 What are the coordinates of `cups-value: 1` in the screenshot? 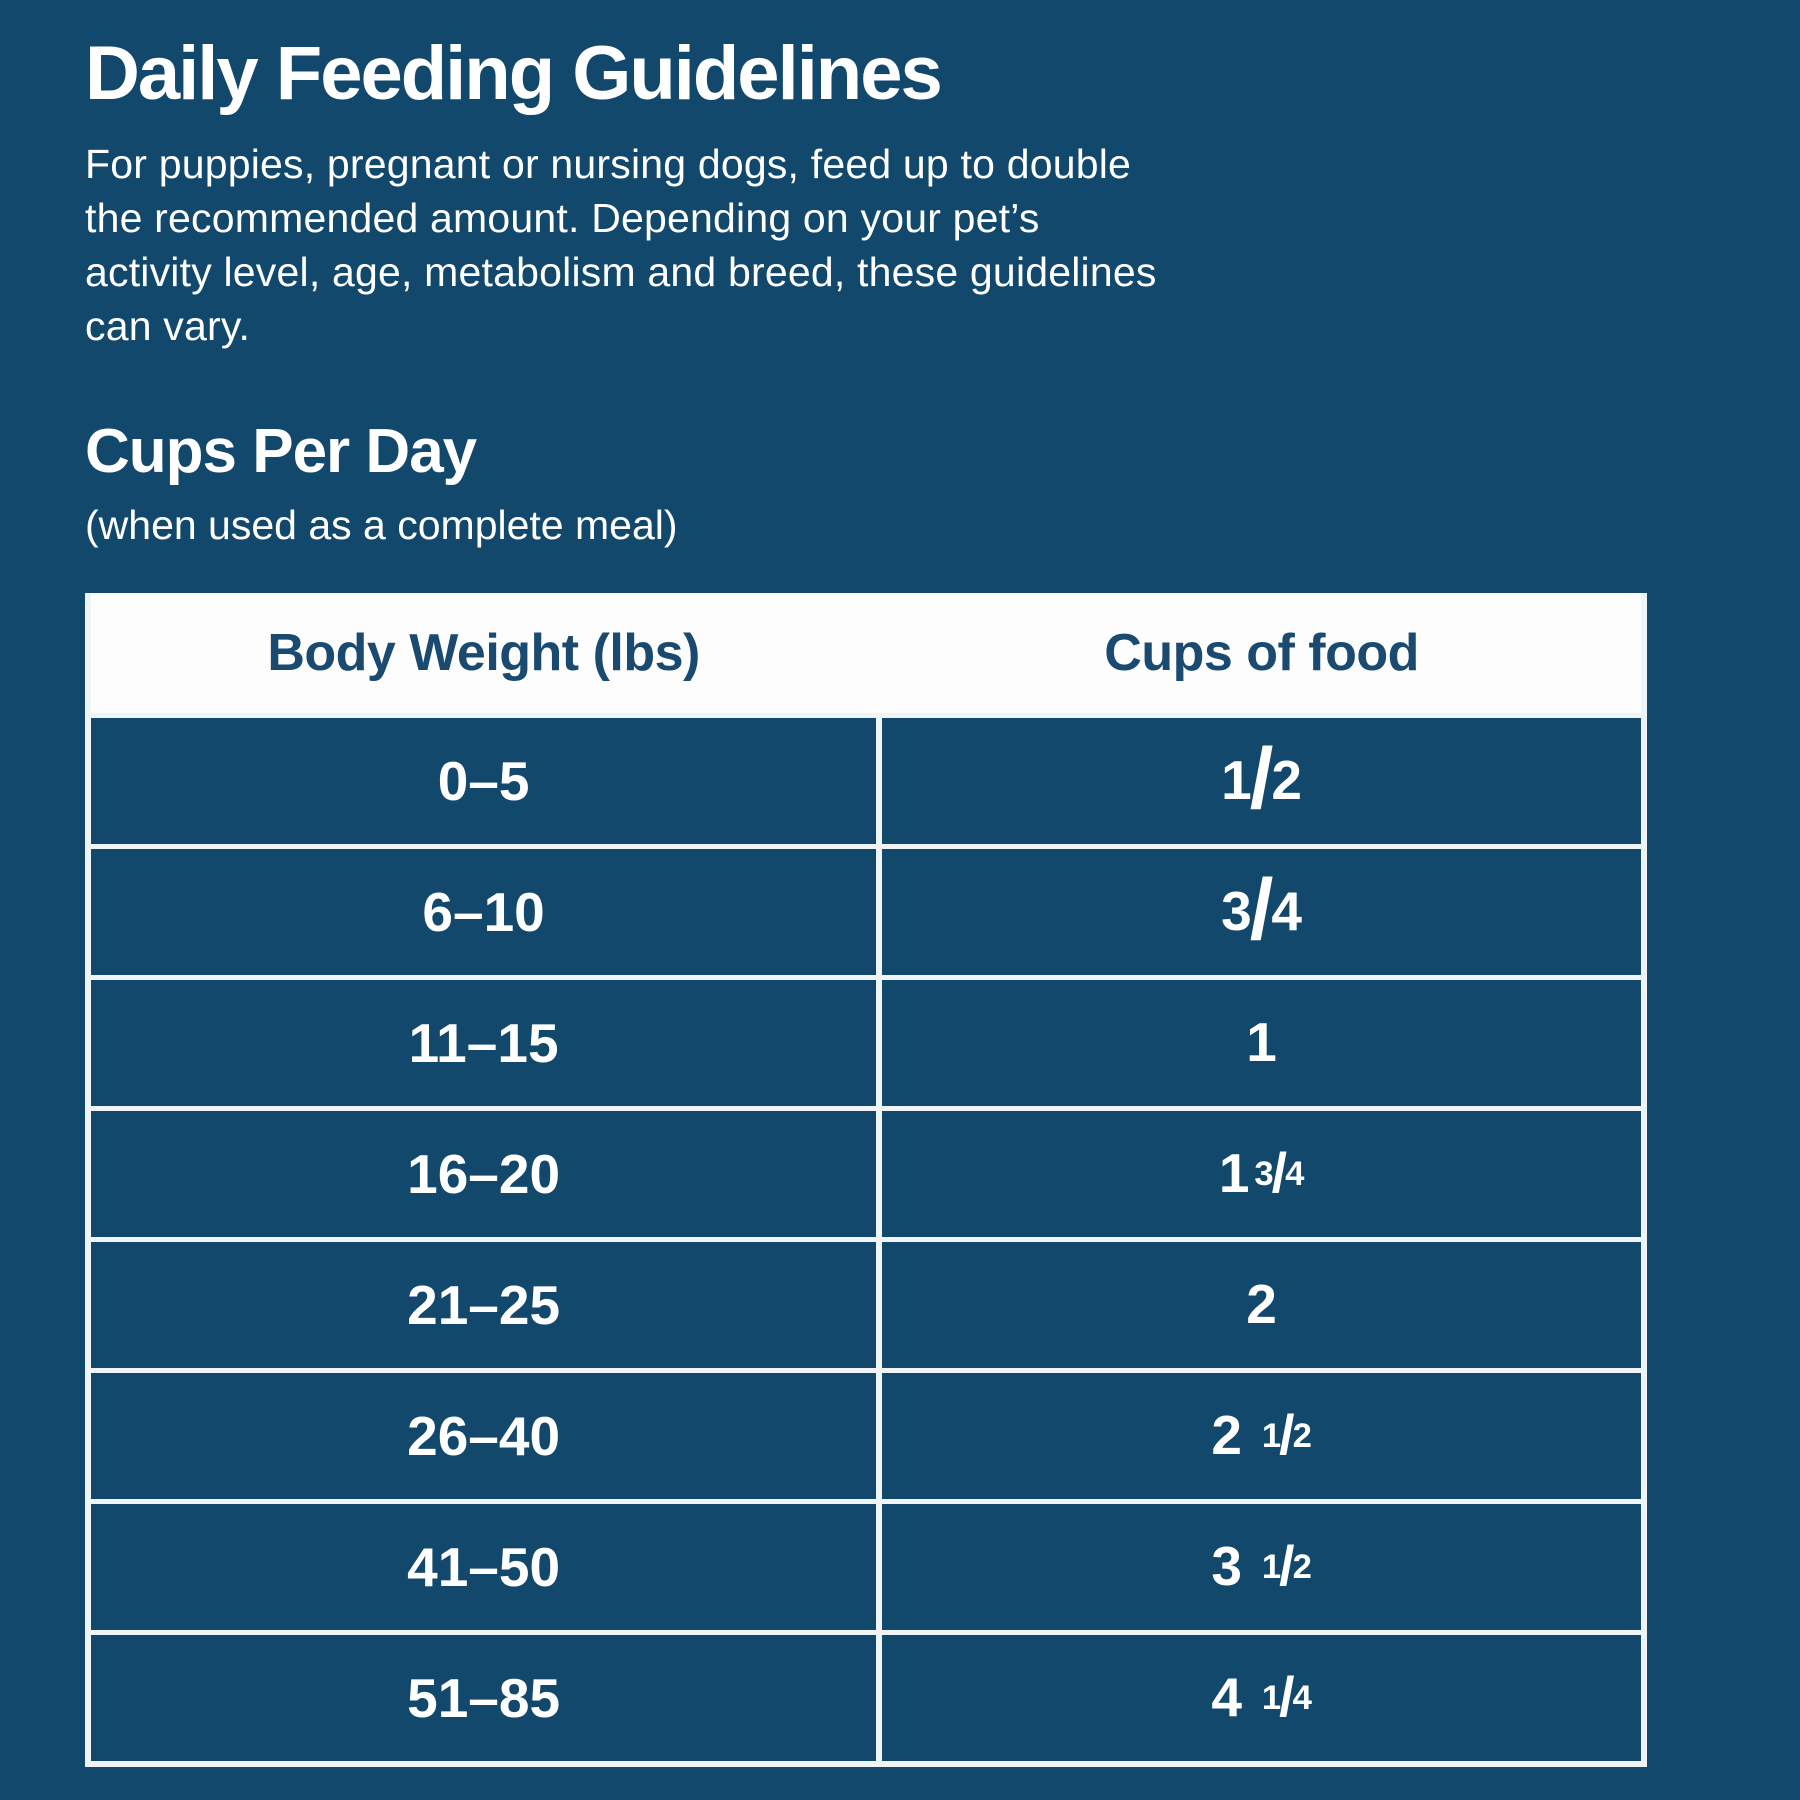 It's located at (1261, 1042).